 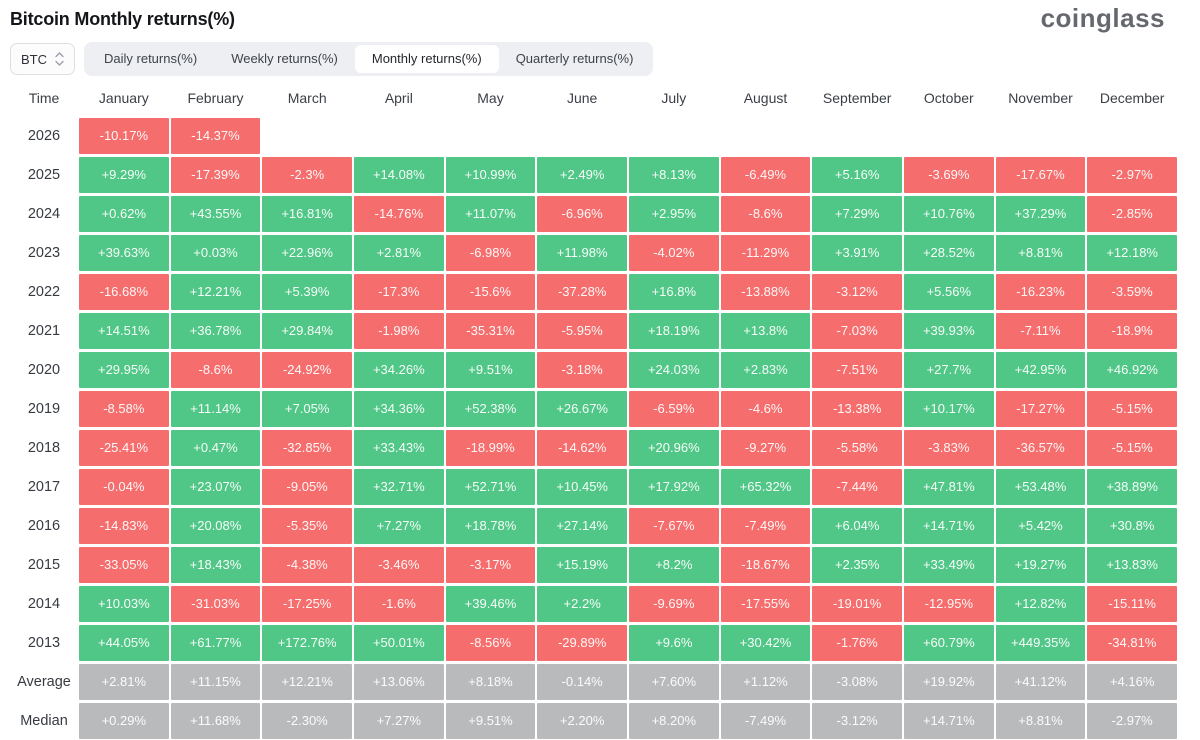 I want to click on symbol-select: BTC, so click(x=42, y=59).